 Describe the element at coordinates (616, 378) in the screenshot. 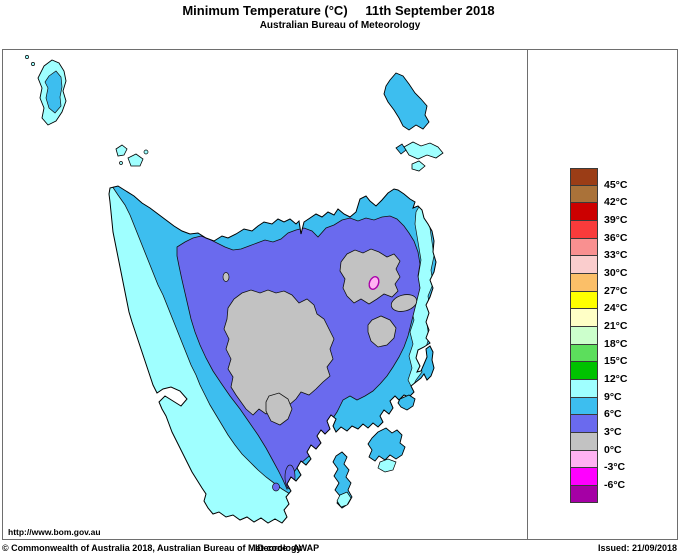

I see `legend-tick-label: 12°C` at that location.